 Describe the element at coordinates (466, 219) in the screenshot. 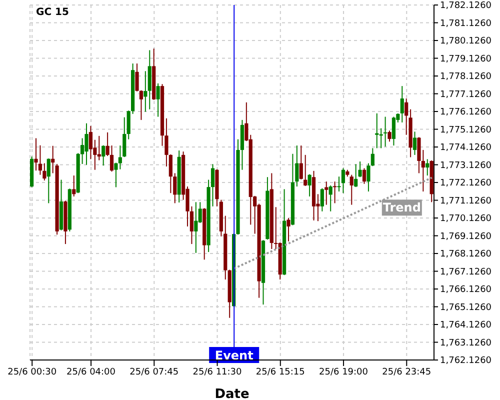

I see `y-tick-label: 1,770.1260` at that location.